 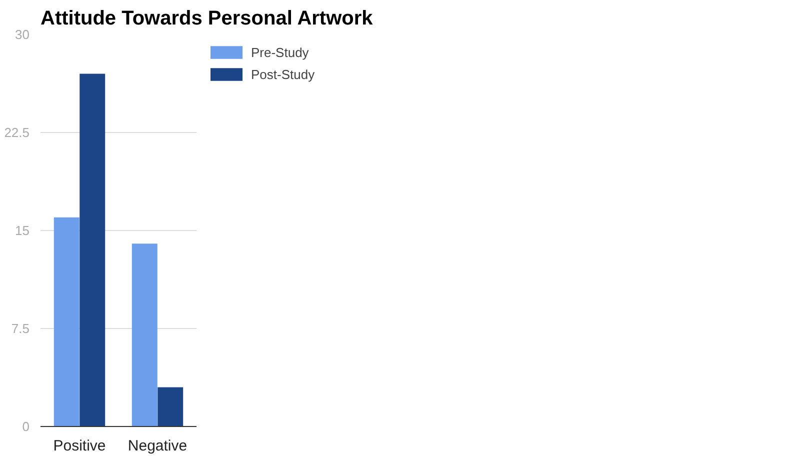 I want to click on chart-title: Attitude Towards Personal Artwork, so click(x=207, y=19).